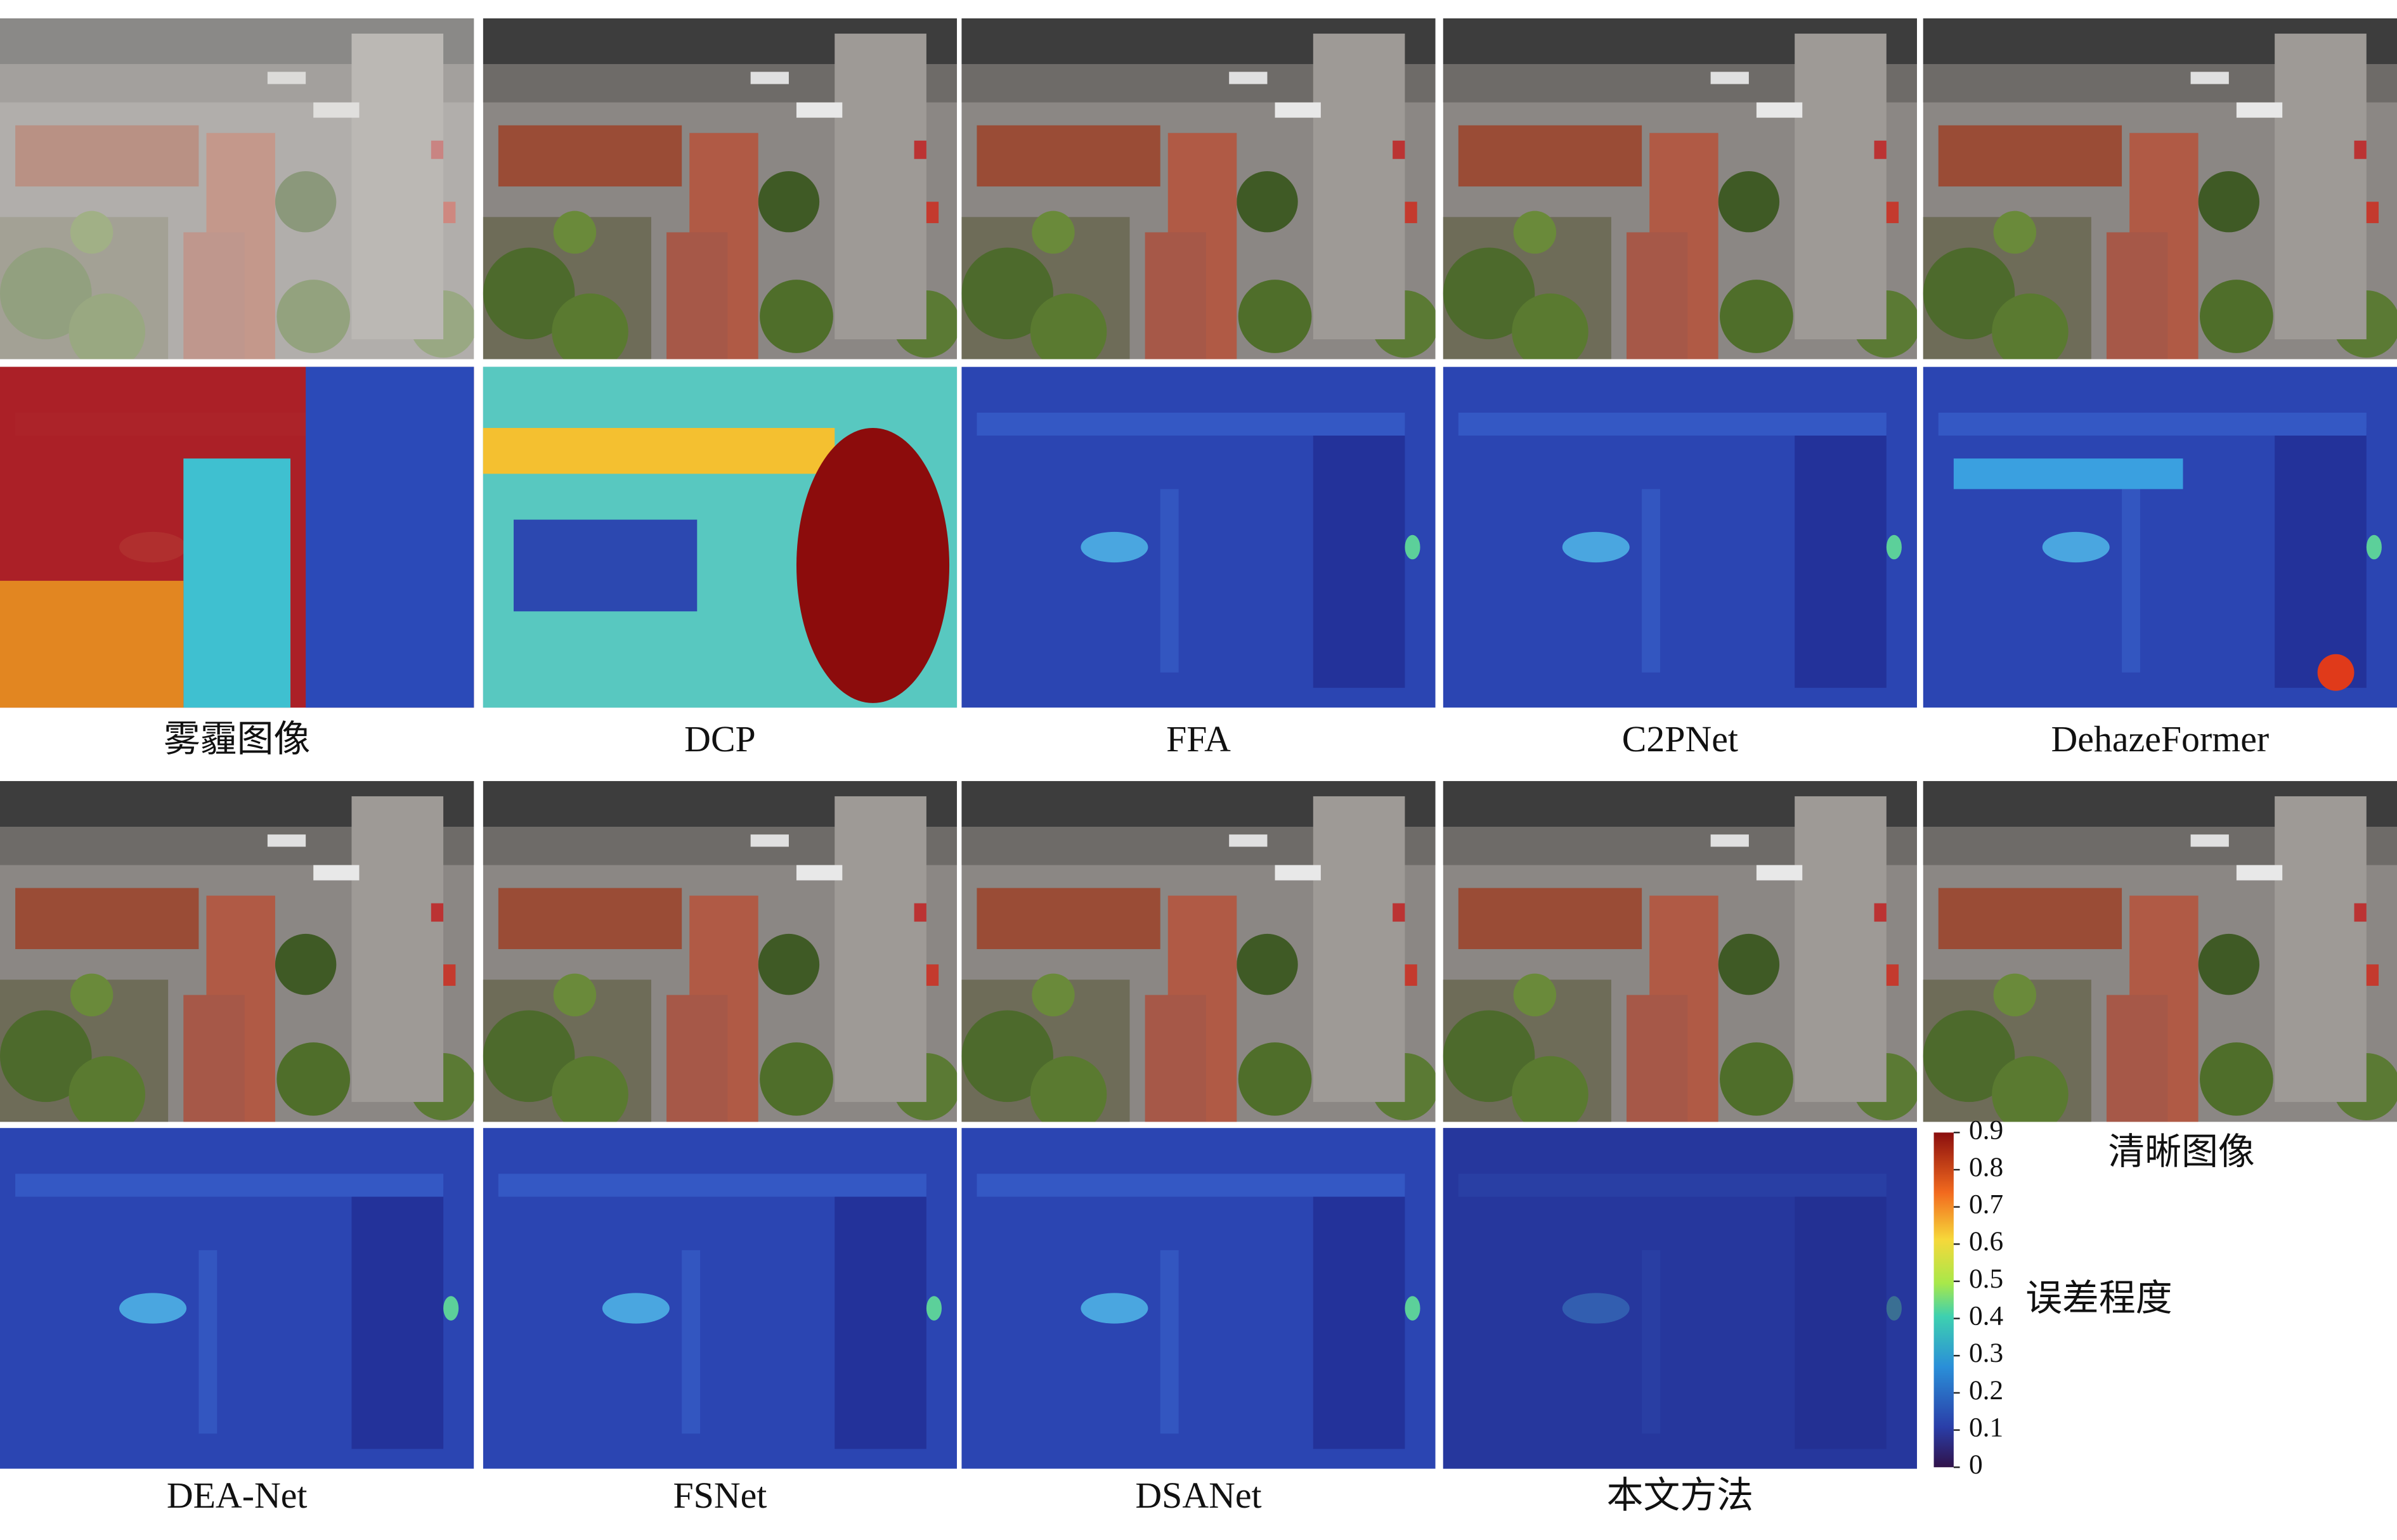 The width and height of the screenshot is (2397, 1540). What do you see at coordinates (237, 188) in the screenshot?
I see `haze-overlay` at bounding box center [237, 188].